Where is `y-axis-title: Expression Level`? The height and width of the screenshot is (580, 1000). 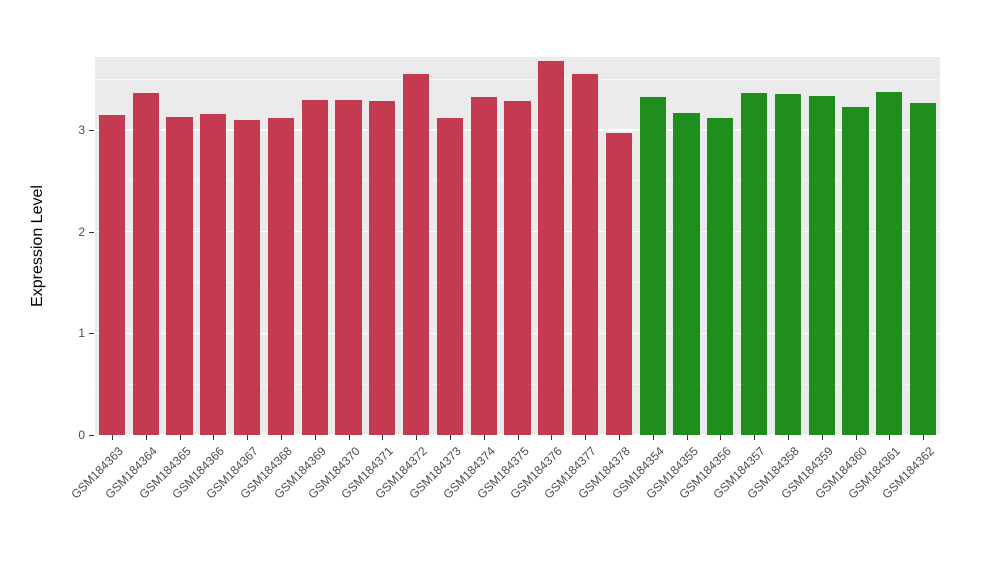
y-axis-title: Expression Level is located at coordinates (37, 246).